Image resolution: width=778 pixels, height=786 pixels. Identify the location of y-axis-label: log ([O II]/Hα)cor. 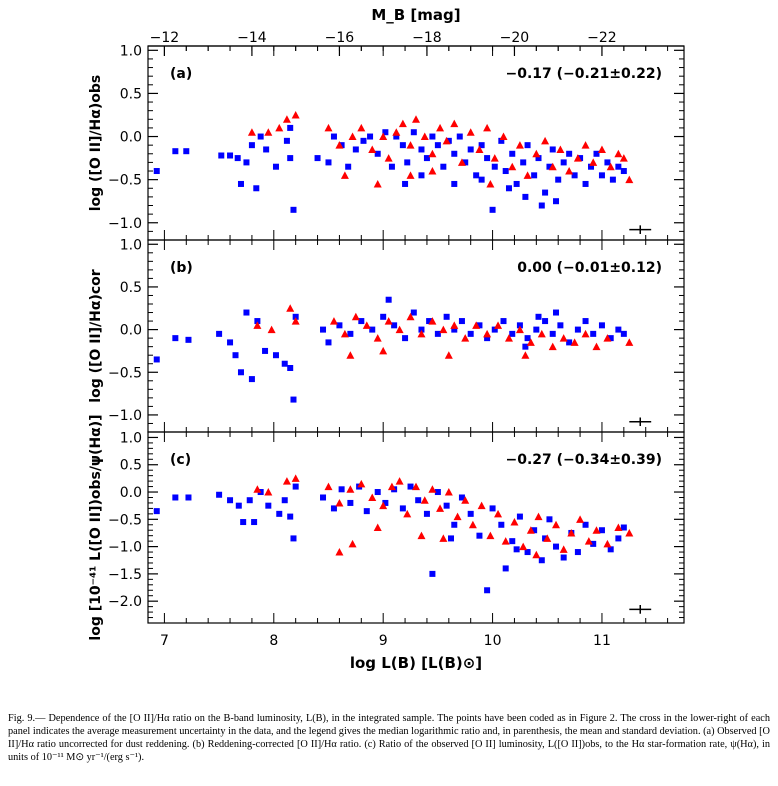
(96, 335).